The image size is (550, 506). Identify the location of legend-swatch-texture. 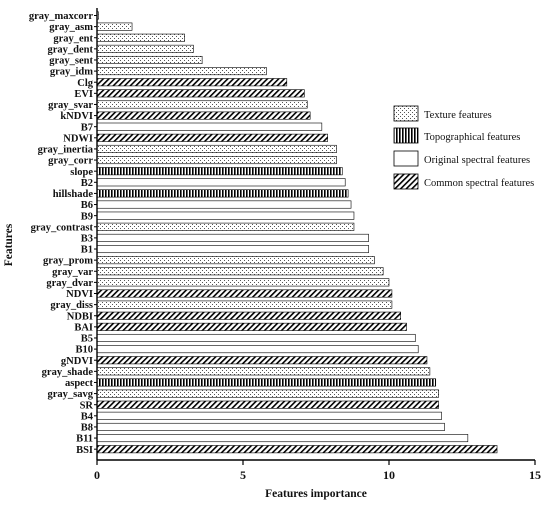
(406, 113).